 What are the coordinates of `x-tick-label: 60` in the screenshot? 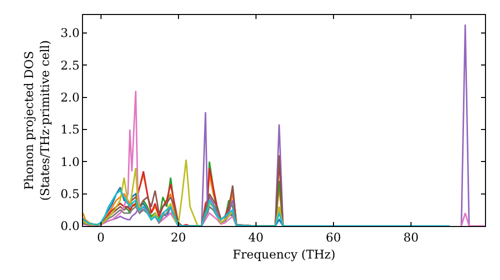 It's located at (334, 237).